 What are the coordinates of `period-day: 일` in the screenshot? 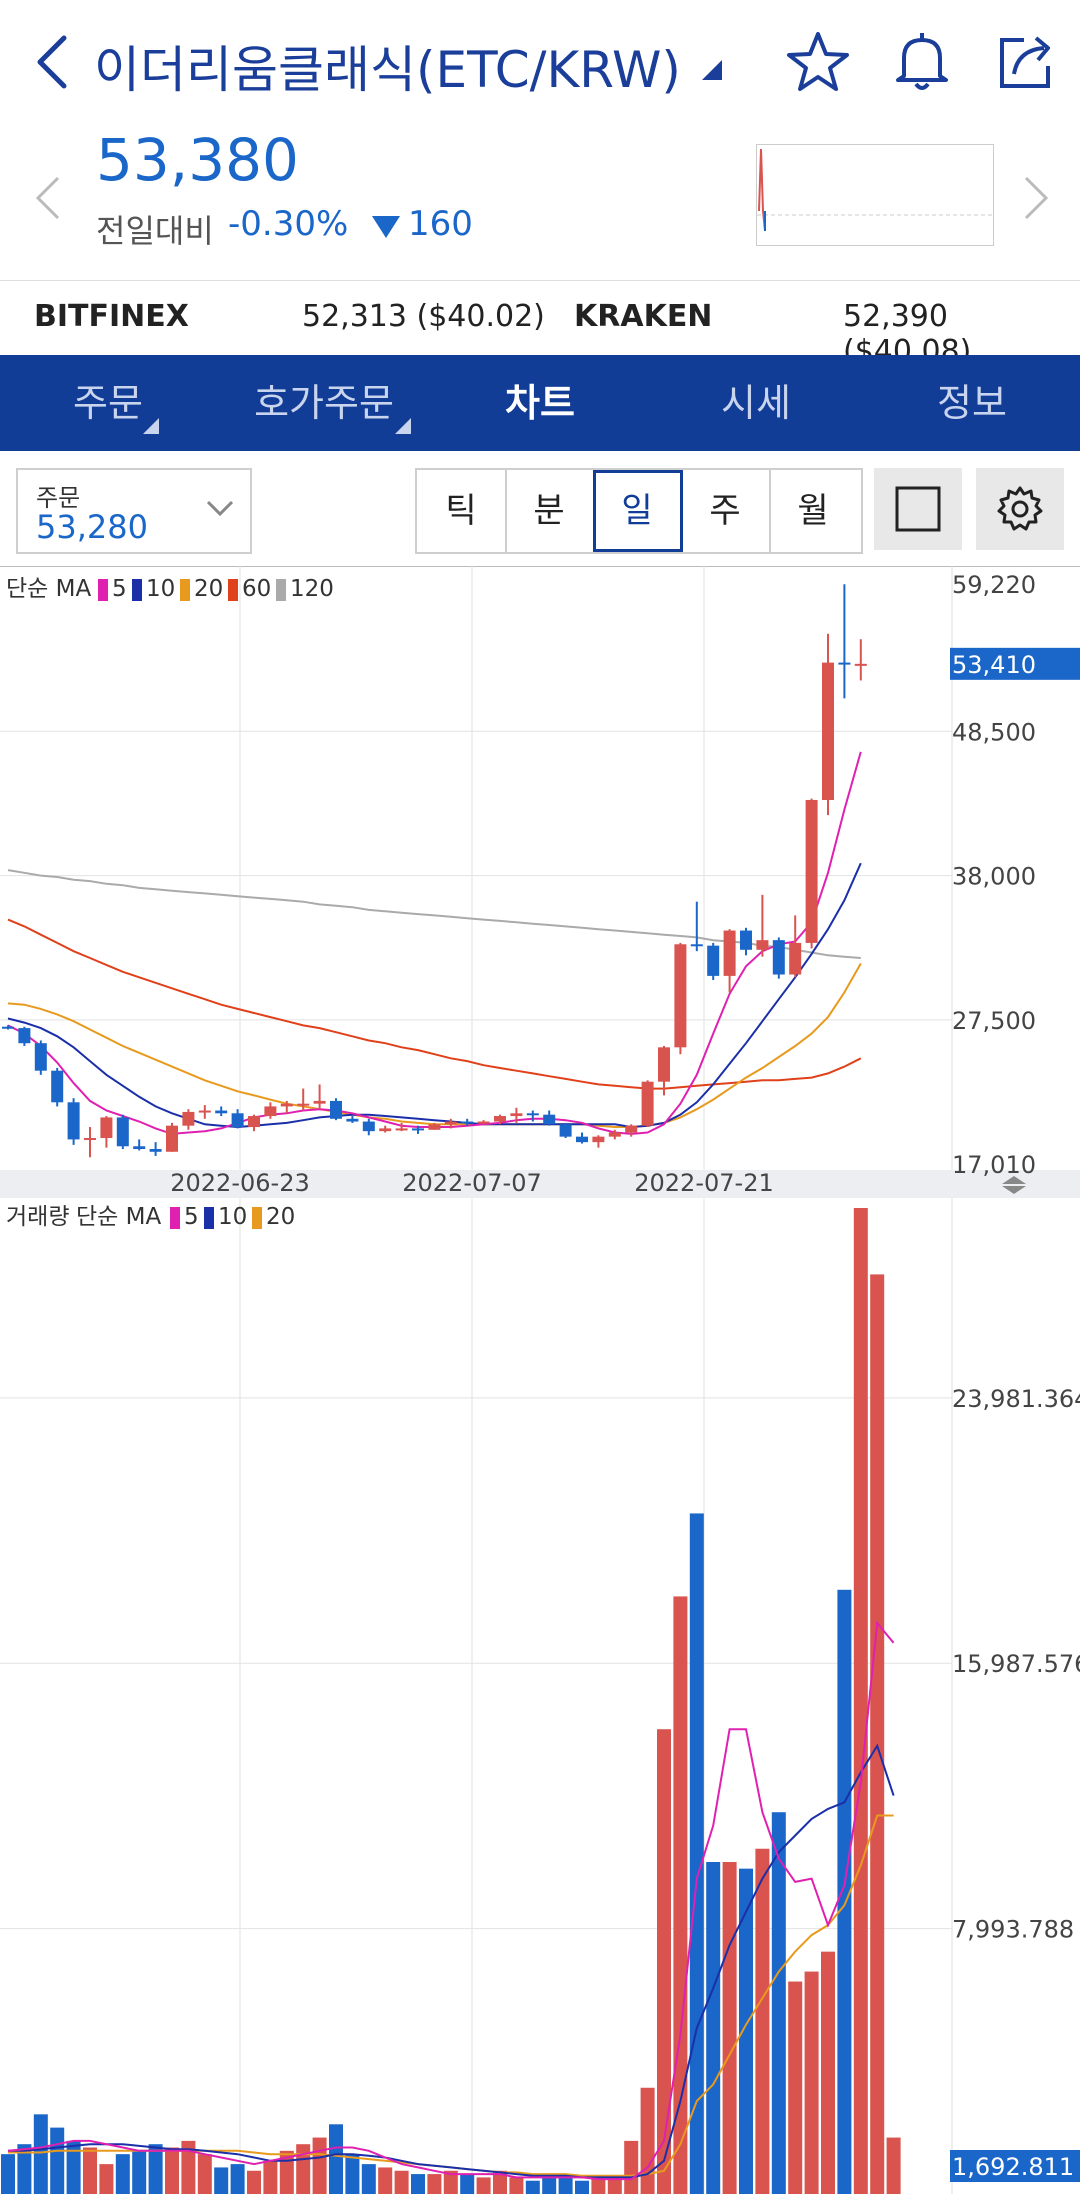 It's located at (638, 511).